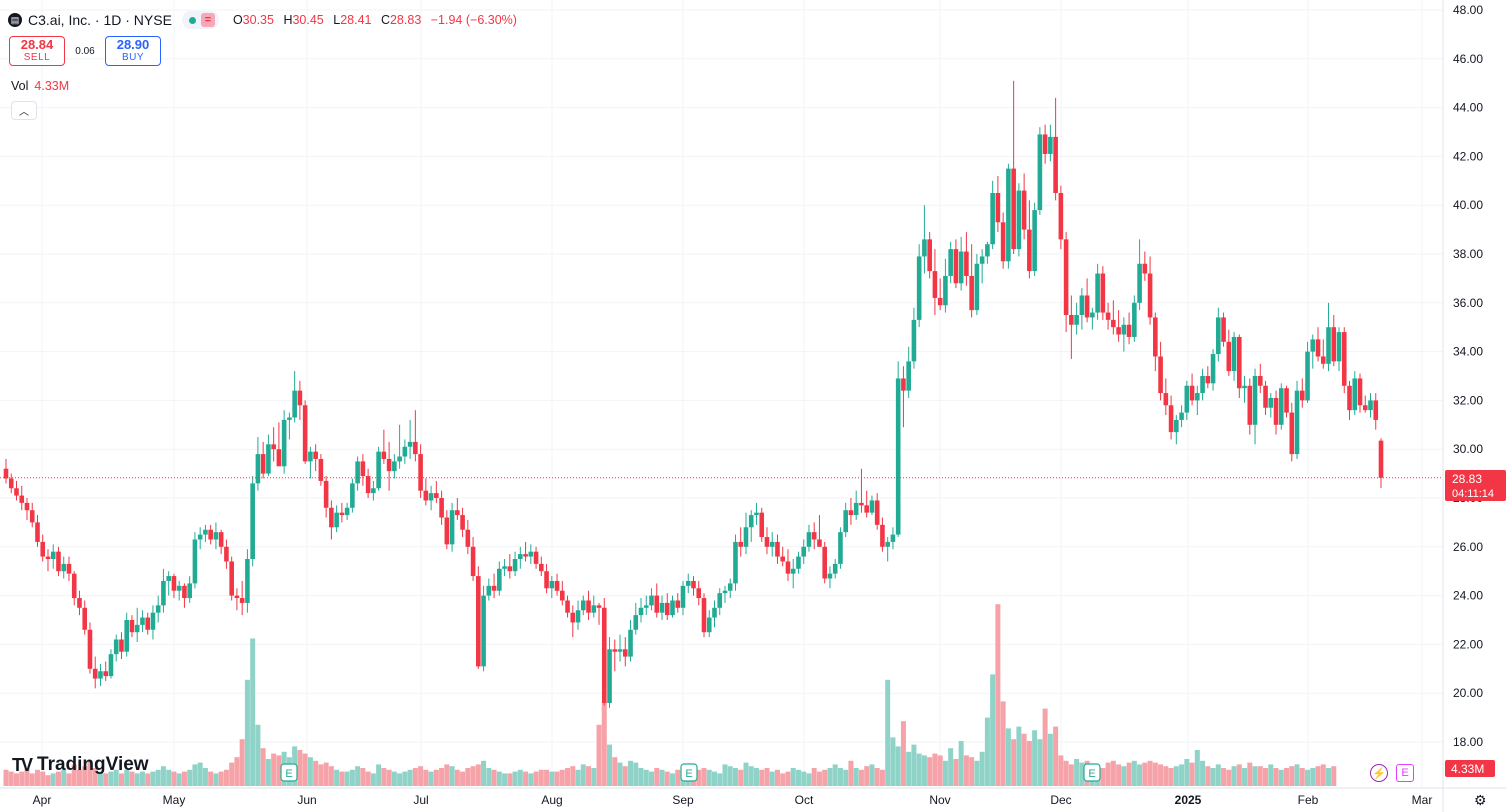 Image resolution: width=1506 pixels, height=812 pixels. Describe the element at coordinates (753, 797) in the screenshot. I see `time-axis: Apr May Jun Jul Aug Sep Oct Nov Dec 2025 Feb Mar` at that location.